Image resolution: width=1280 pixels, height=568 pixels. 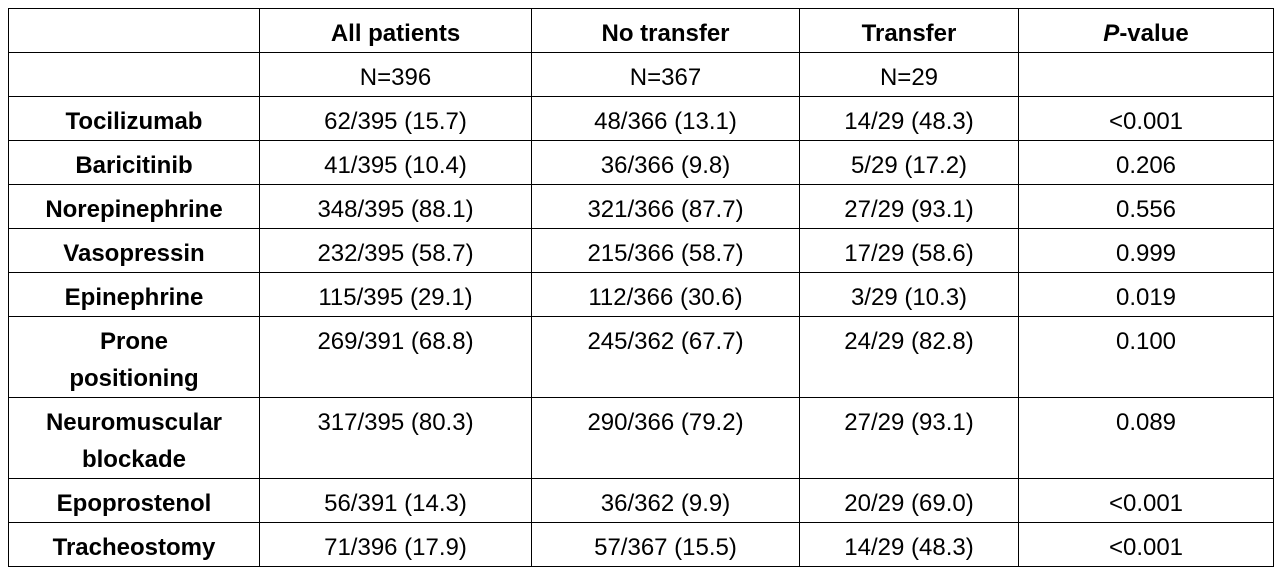 I want to click on header-cell, so click(x=134, y=30).